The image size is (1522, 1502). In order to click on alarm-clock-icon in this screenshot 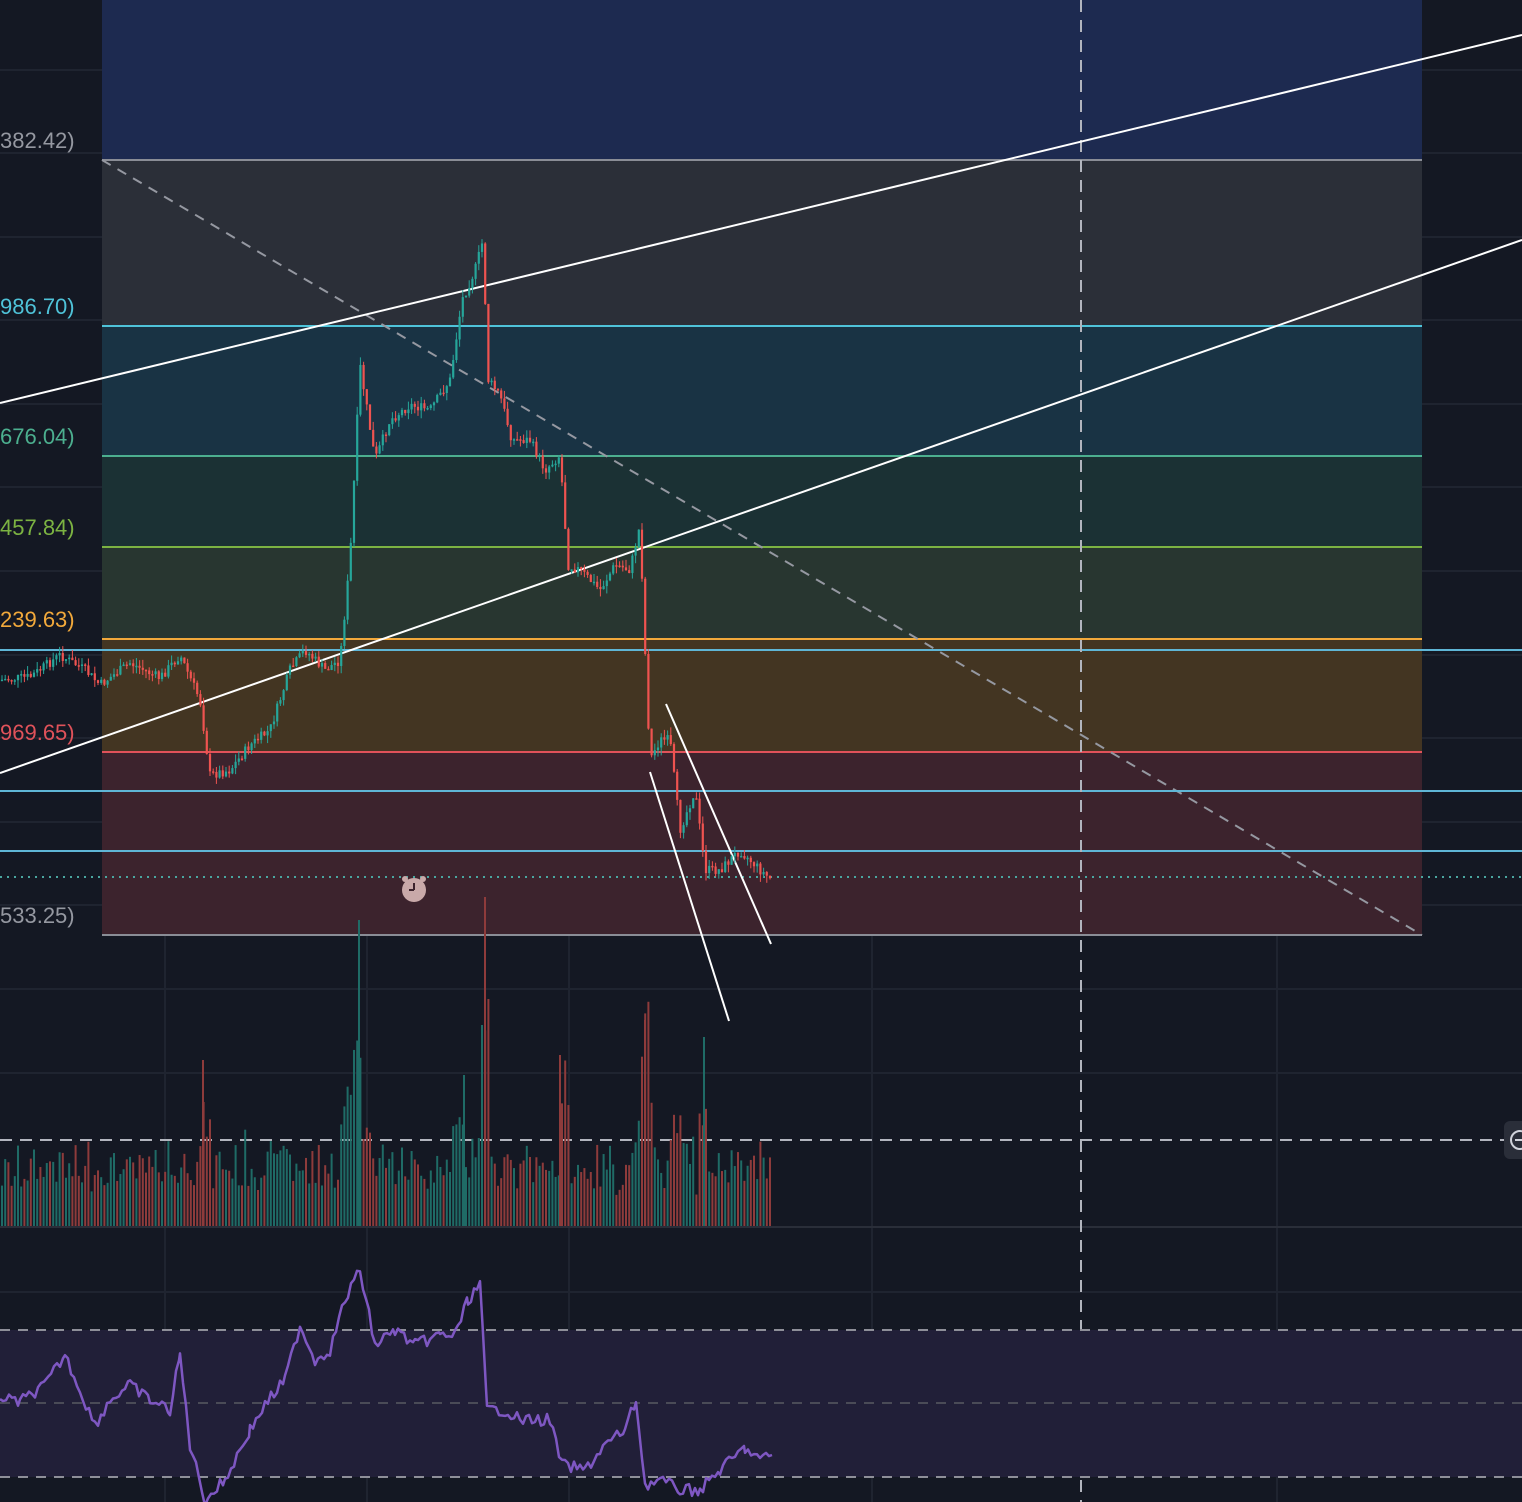, I will do `click(414, 889)`.